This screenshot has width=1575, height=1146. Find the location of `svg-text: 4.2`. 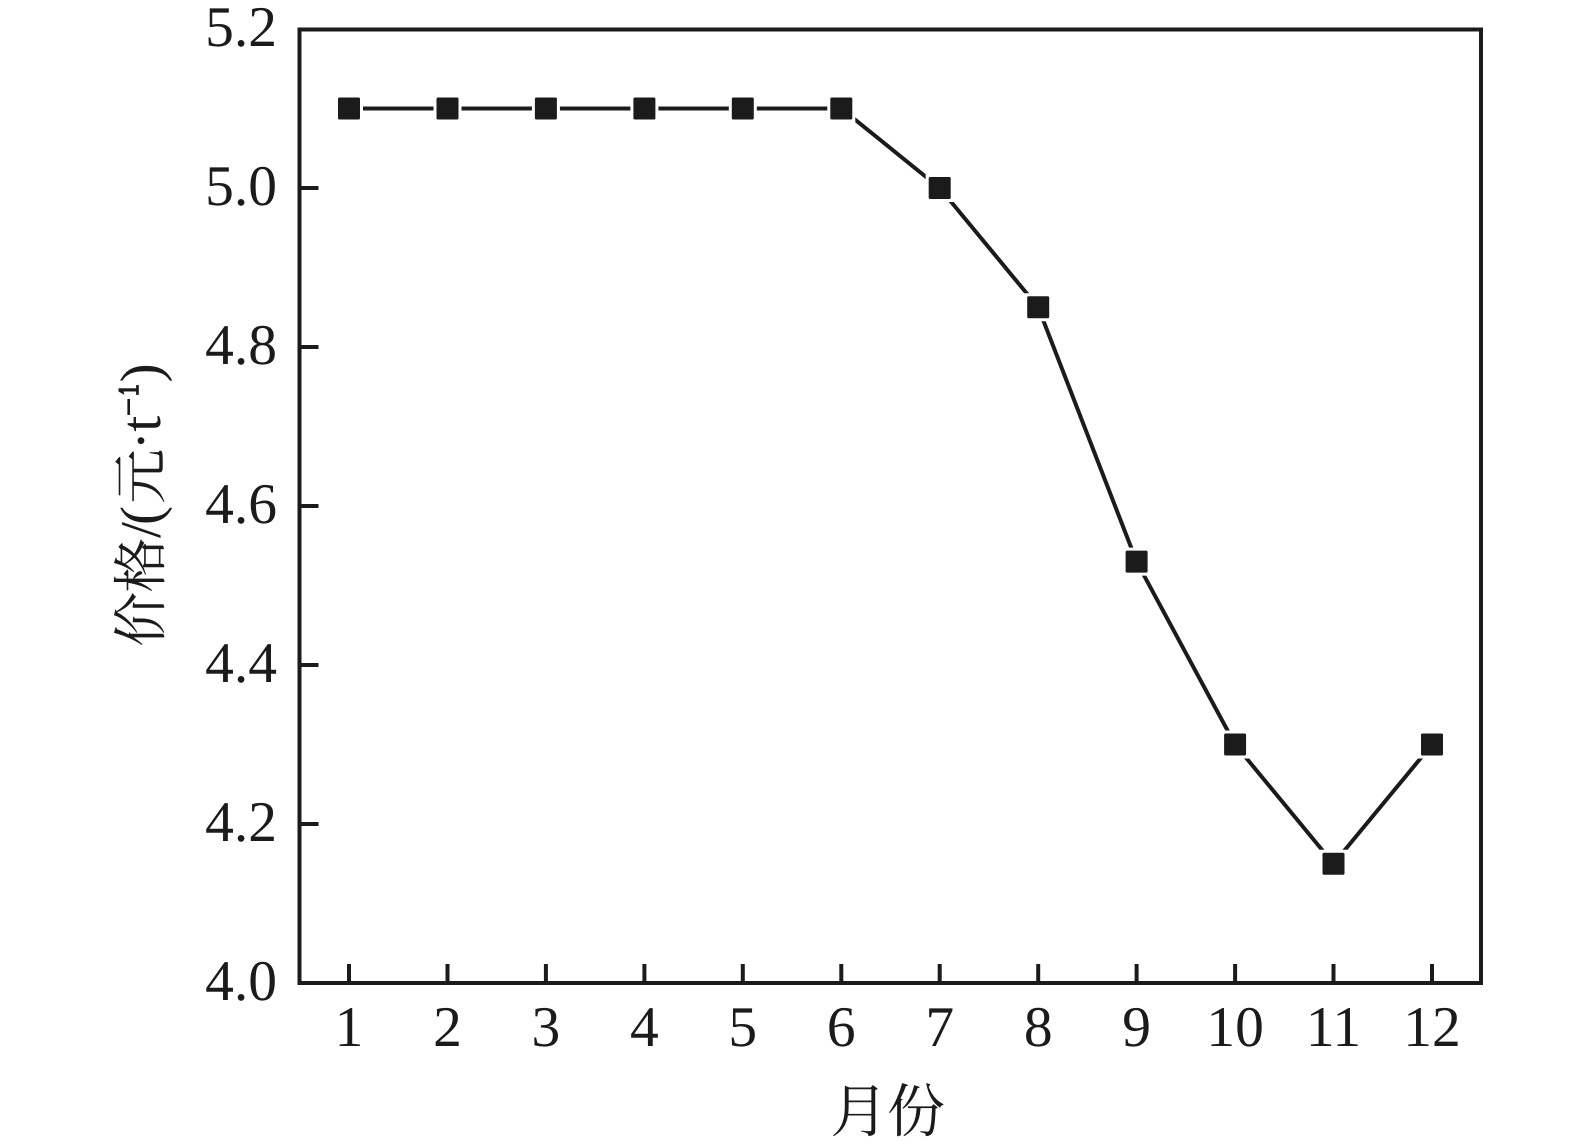

svg-text: 4.2 is located at coordinates (241, 822).